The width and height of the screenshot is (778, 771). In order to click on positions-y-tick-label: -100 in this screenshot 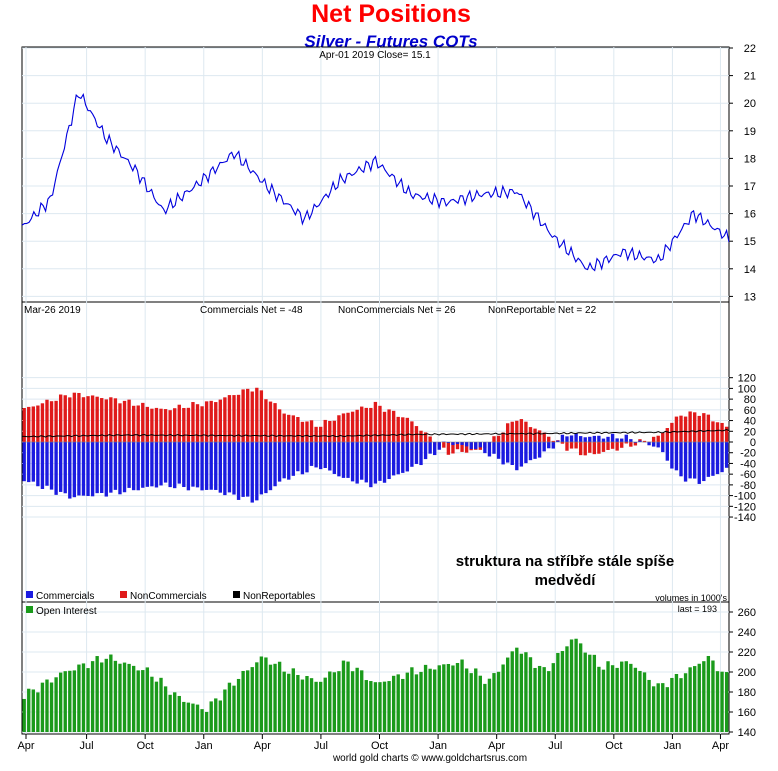, I will do `click(745, 497)`.